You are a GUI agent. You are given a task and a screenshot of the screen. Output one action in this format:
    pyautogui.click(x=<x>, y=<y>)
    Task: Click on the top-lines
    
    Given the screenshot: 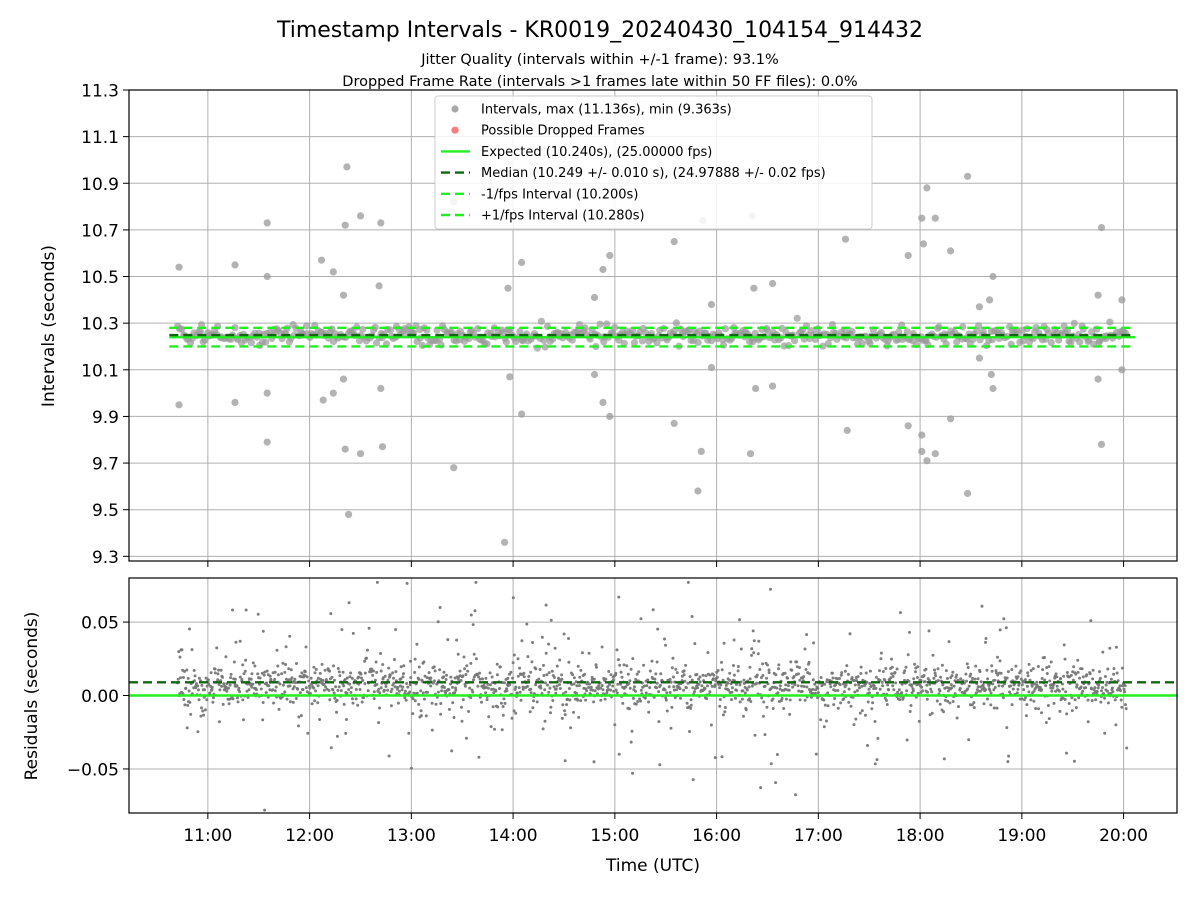 What is the action you would take?
    pyautogui.click(x=652, y=337)
    